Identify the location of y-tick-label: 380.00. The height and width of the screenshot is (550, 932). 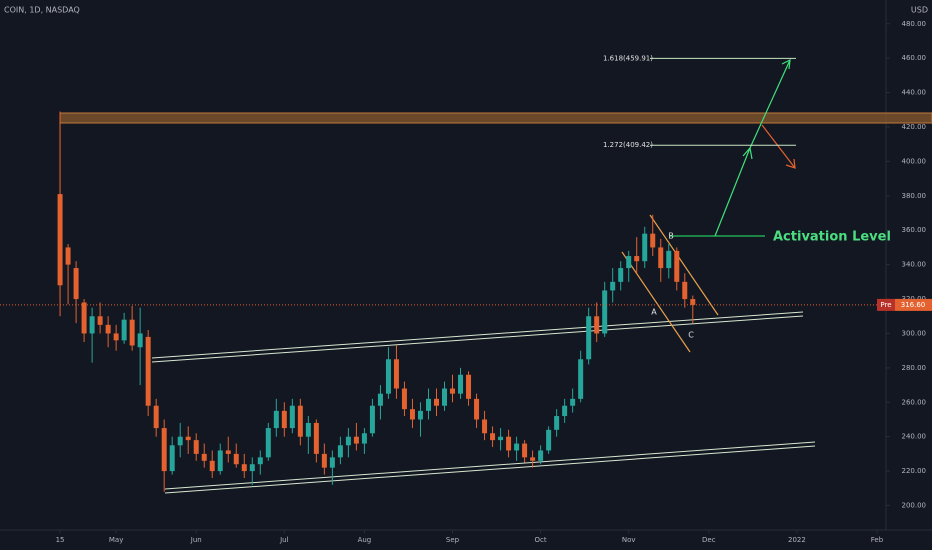
(914, 196).